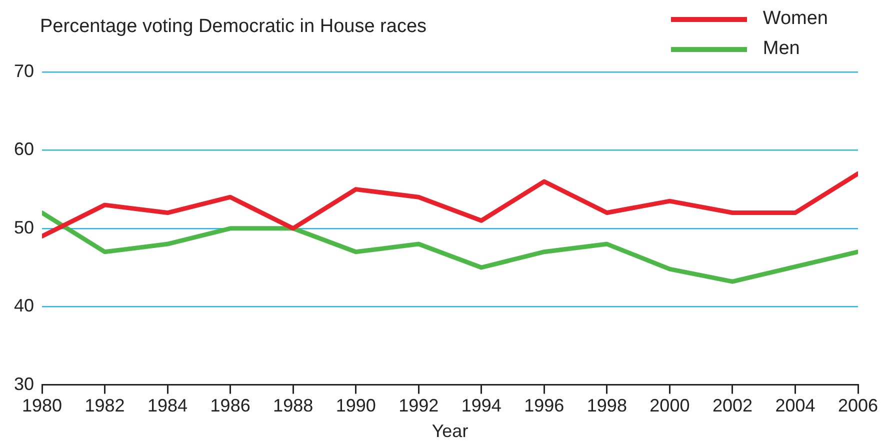  I want to click on x-axis-title: Year, so click(450, 431).